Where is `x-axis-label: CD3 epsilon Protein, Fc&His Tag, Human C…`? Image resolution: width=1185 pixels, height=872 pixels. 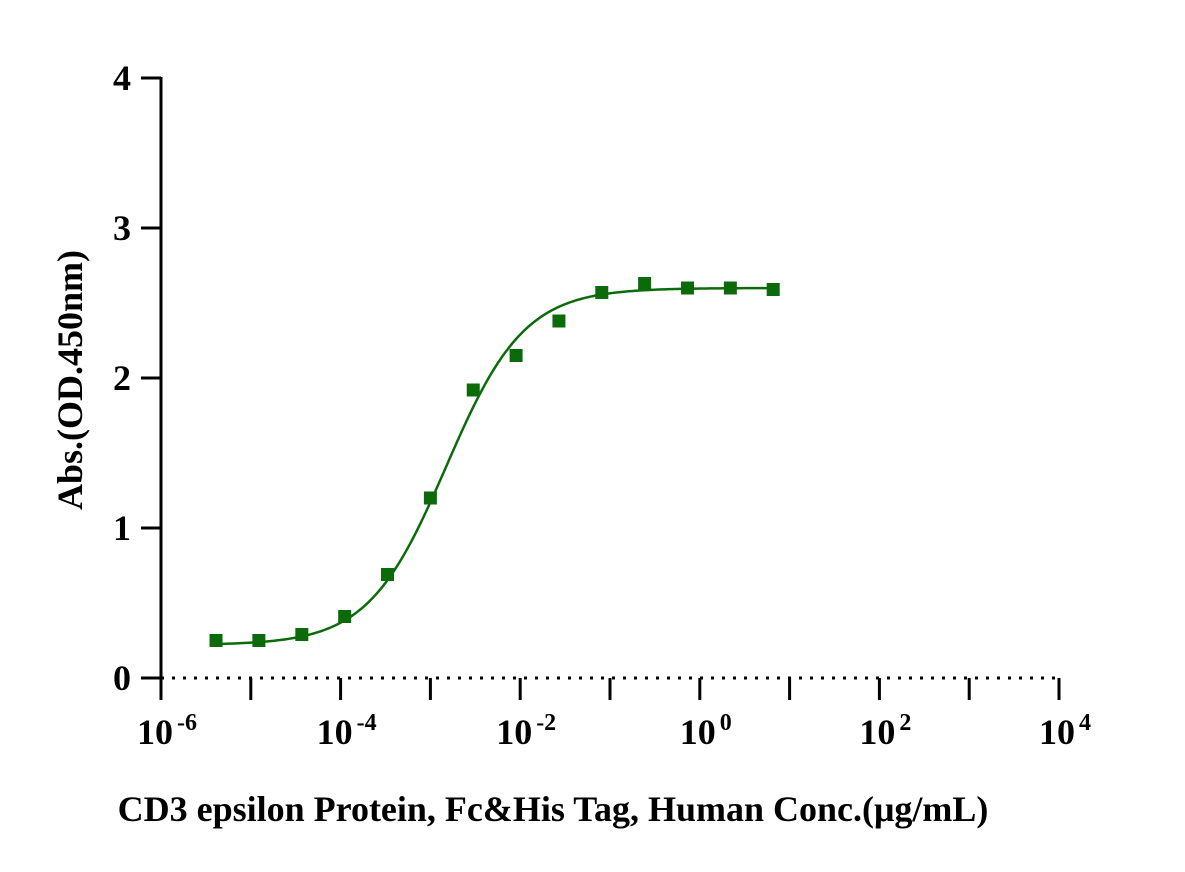
x-axis-label: CD3 epsilon Protein, Fc&His Tag, Human C… is located at coordinates (553, 809).